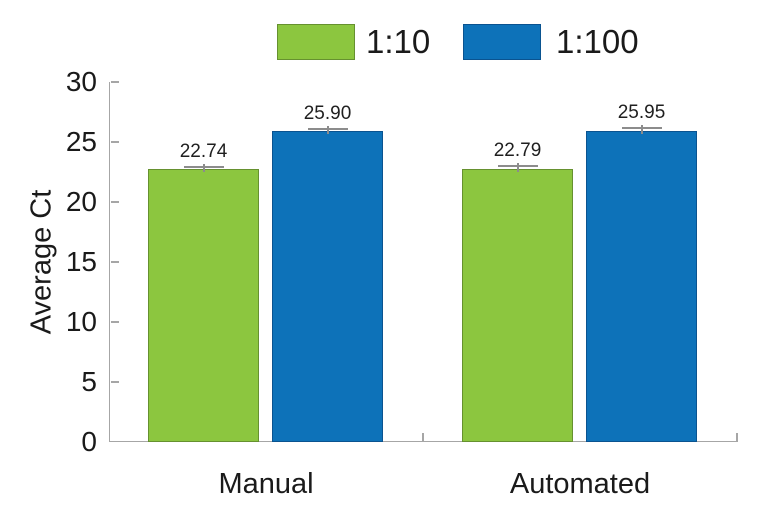 The width and height of the screenshot is (768, 532). Describe the element at coordinates (641, 113) in the screenshot. I see `bar-value-label: 25.95` at that location.